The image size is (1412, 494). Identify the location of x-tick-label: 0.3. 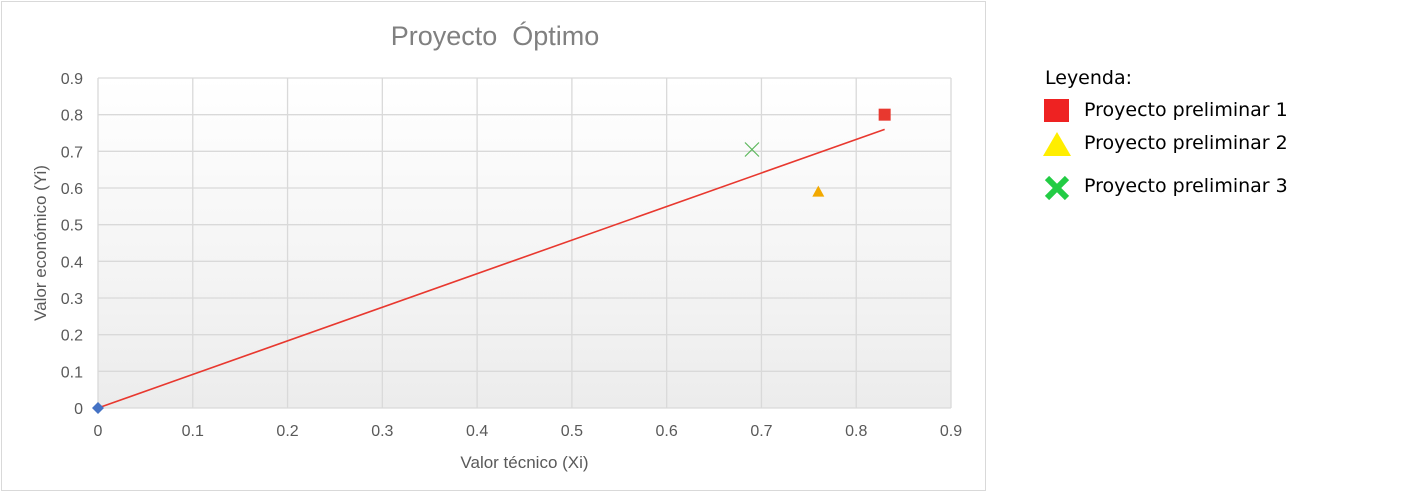
(382, 431).